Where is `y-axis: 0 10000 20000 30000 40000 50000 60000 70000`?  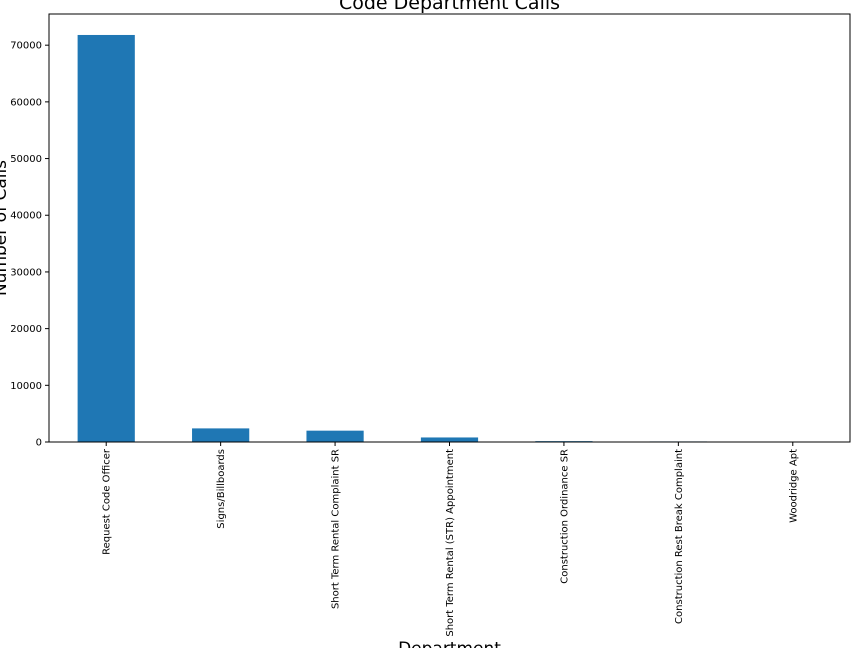 y-axis: 0 10000 20000 30000 40000 50000 60000 70000 is located at coordinates (29, 245).